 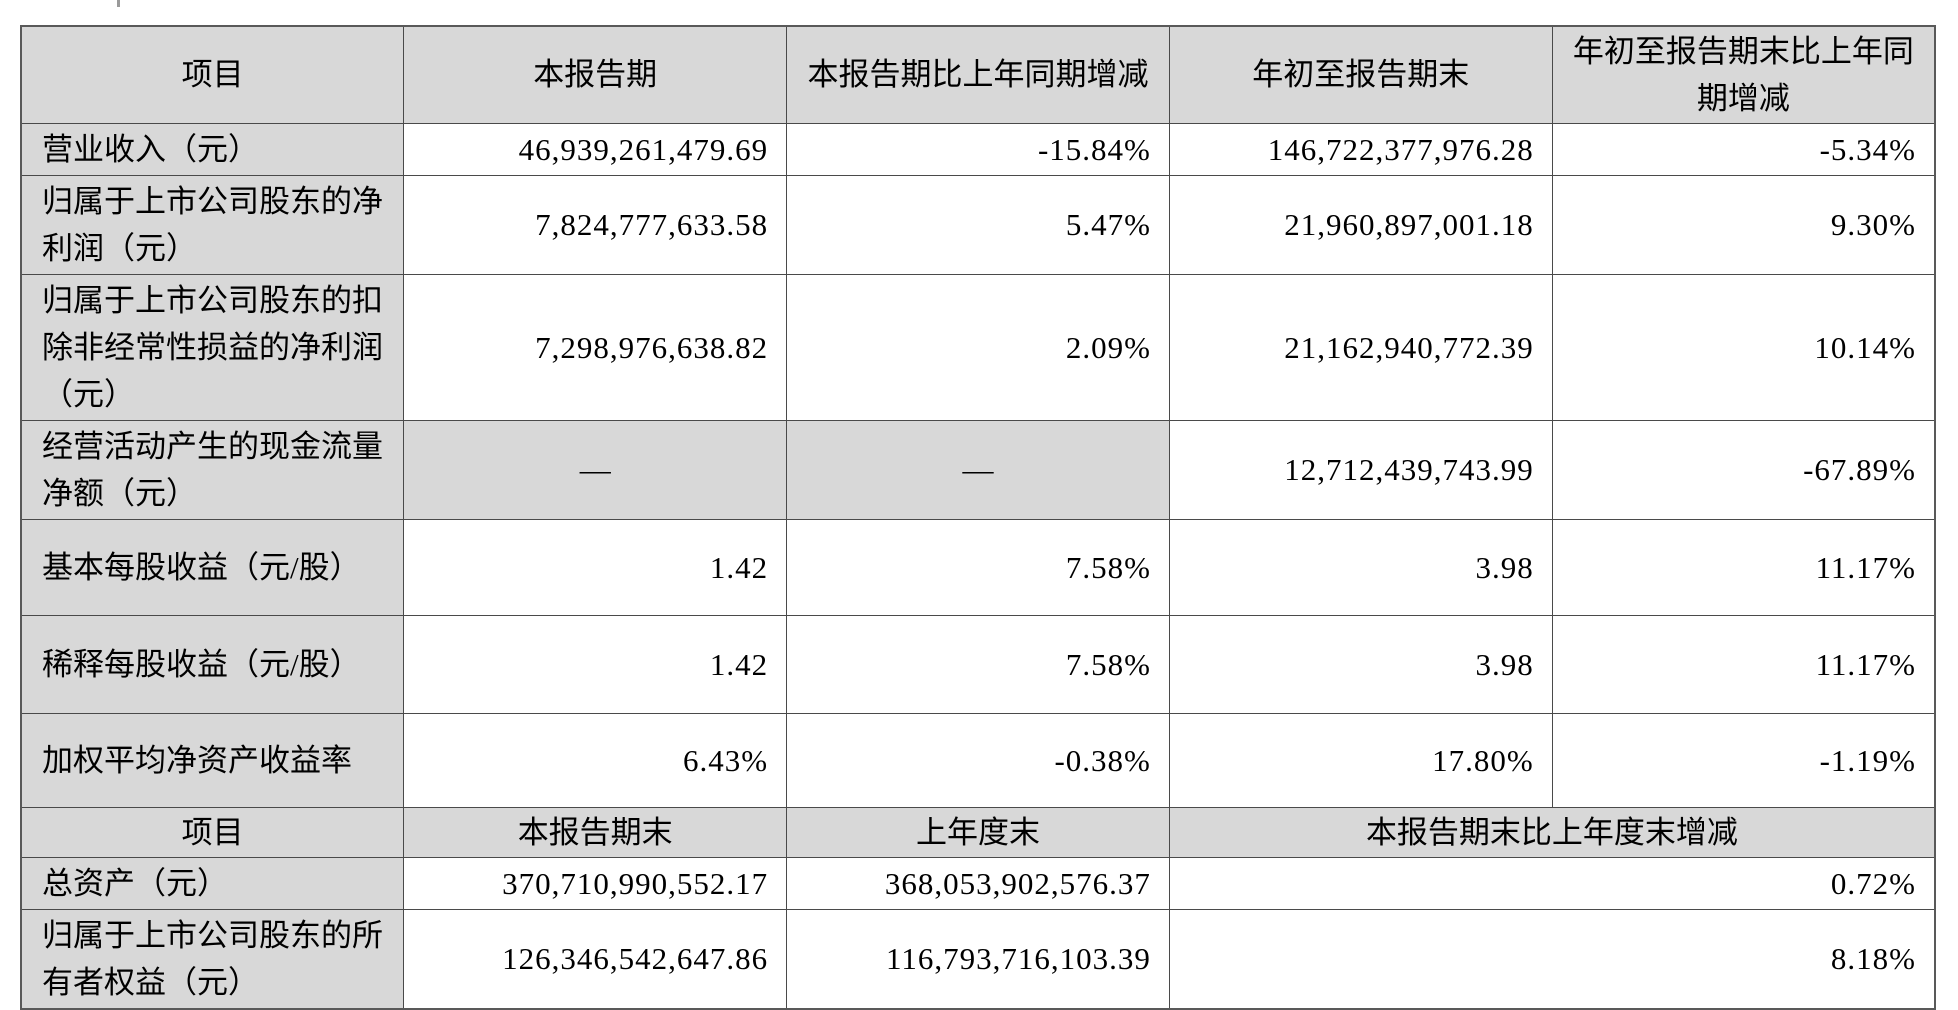 I want to click on cell-value: 21,162,940,772.39, so click(x=1360, y=347).